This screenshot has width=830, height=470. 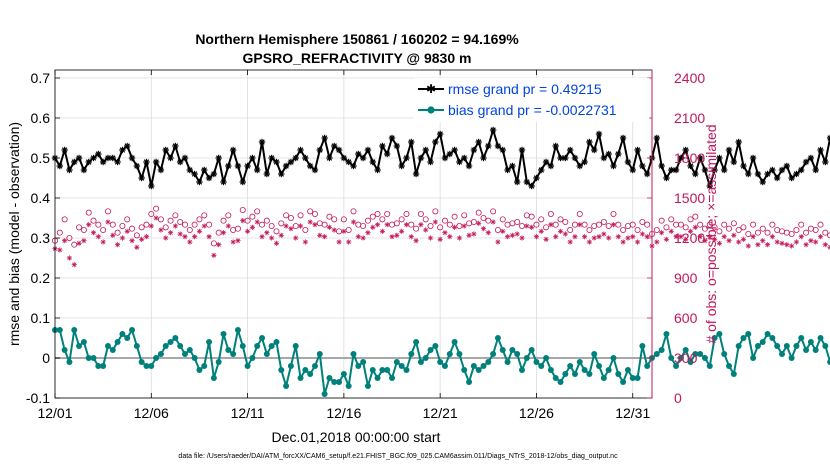 I want to click on rmse-series-layer, so click(x=440, y=158).